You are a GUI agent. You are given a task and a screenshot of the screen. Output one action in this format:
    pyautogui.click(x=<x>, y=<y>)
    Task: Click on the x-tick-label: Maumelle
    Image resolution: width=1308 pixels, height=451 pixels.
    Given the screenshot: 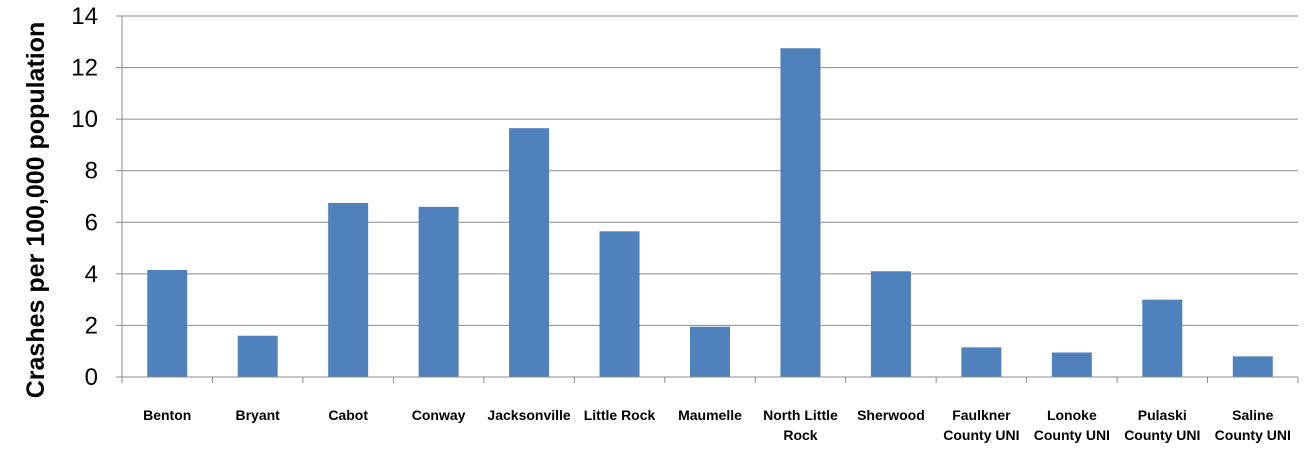 What is the action you would take?
    pyautogui.click(x=710, y=415)
    